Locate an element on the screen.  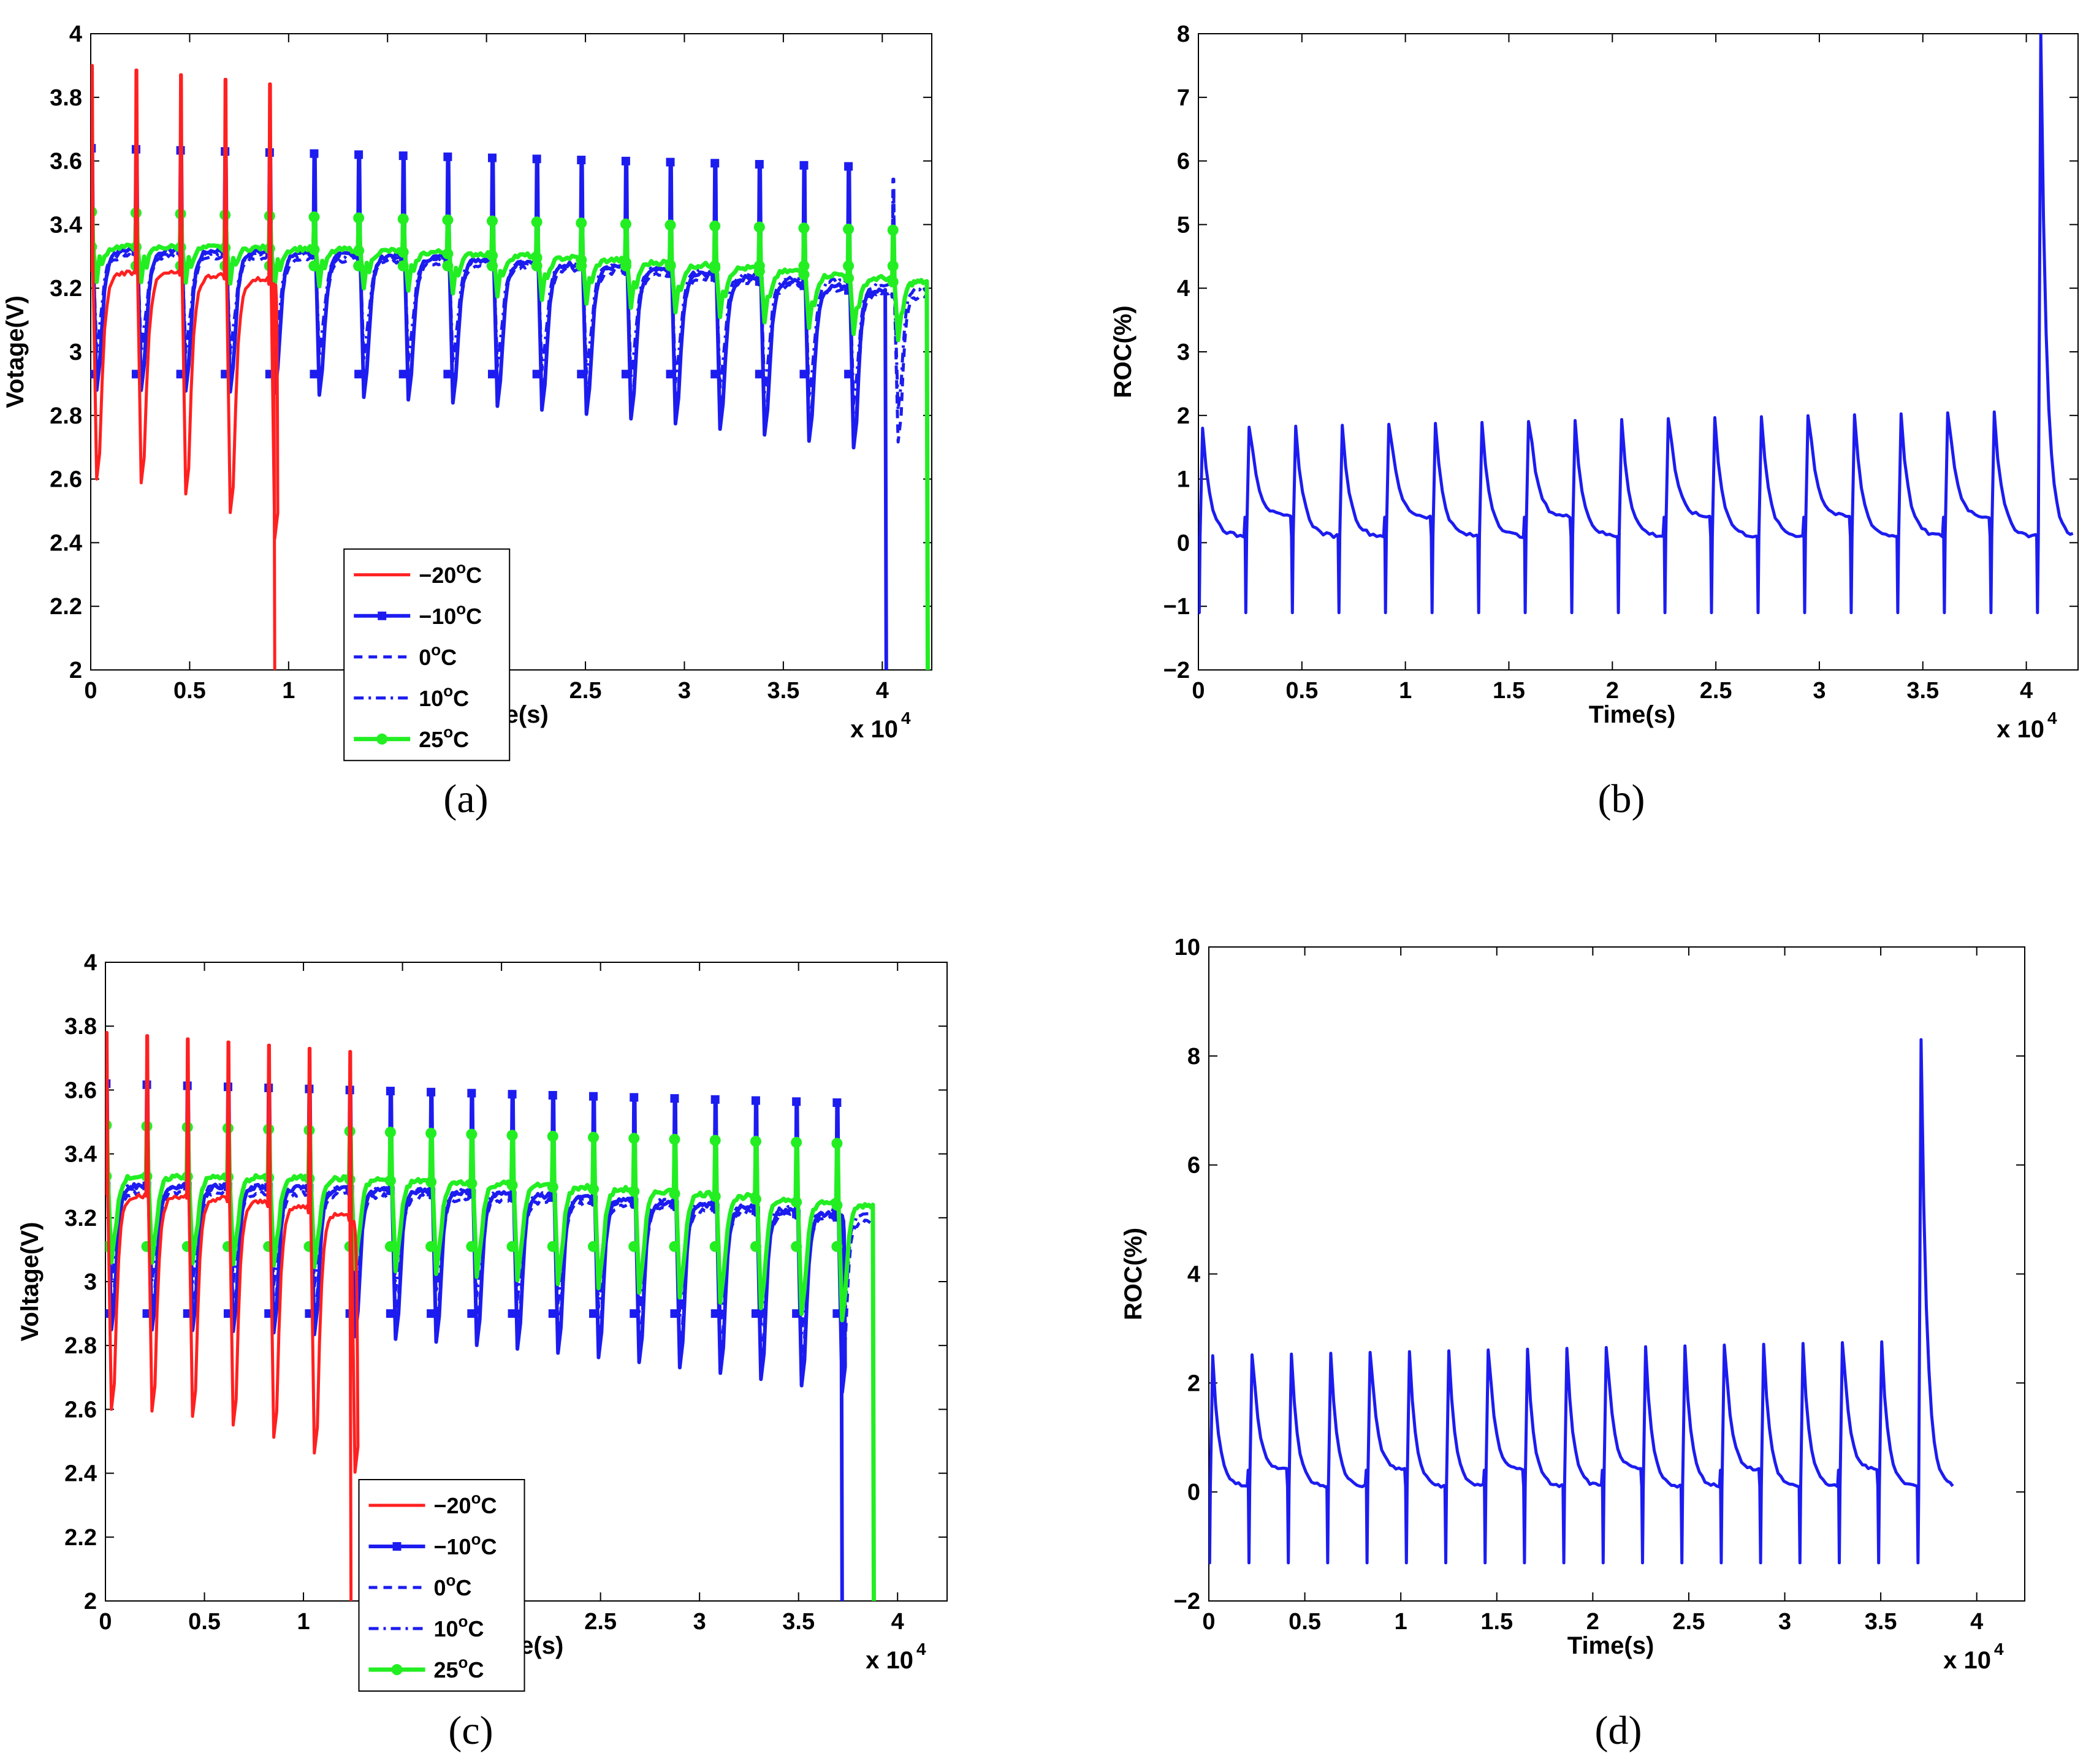
x-multiplier: x 10 is located at coordinates (1967, 1660).